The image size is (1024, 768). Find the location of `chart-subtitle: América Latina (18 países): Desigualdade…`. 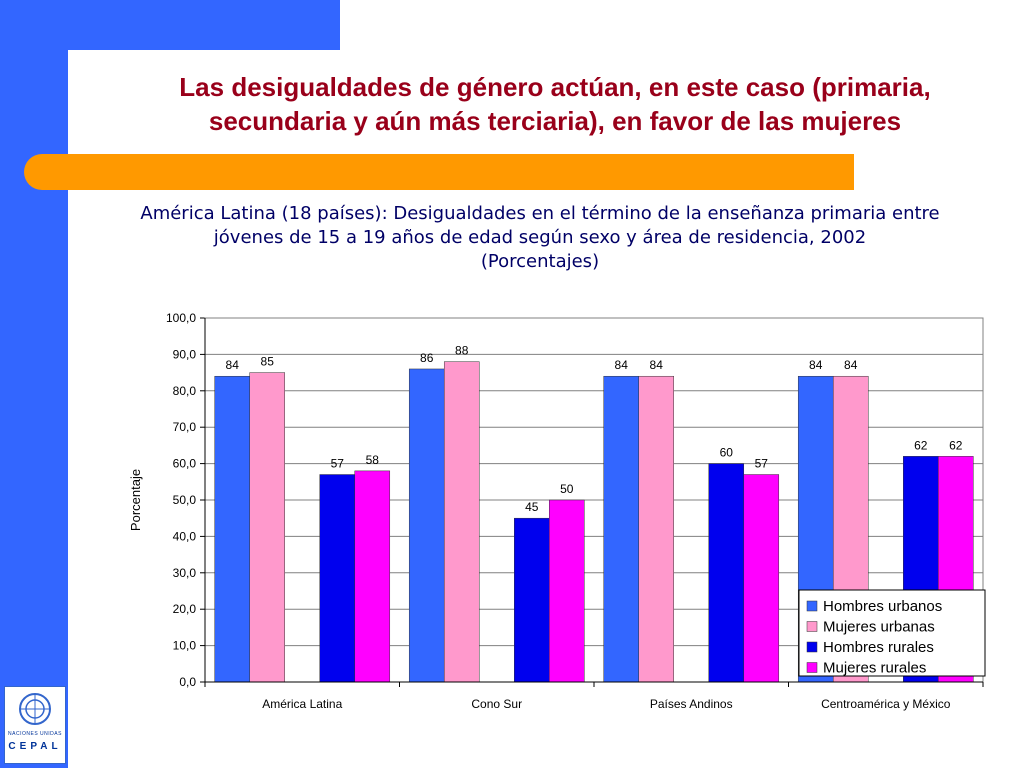

chart-subtitle: América Latina (18 países): Desigualdade… is located at coordinates (540, 238).